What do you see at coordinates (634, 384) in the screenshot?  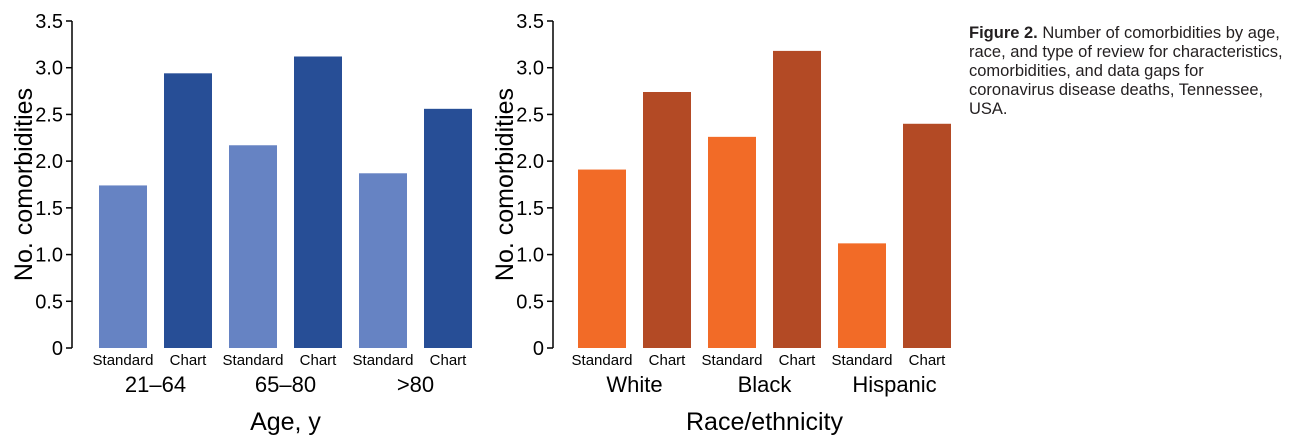 I see `group-label: White` at bounding box center [634, 384].